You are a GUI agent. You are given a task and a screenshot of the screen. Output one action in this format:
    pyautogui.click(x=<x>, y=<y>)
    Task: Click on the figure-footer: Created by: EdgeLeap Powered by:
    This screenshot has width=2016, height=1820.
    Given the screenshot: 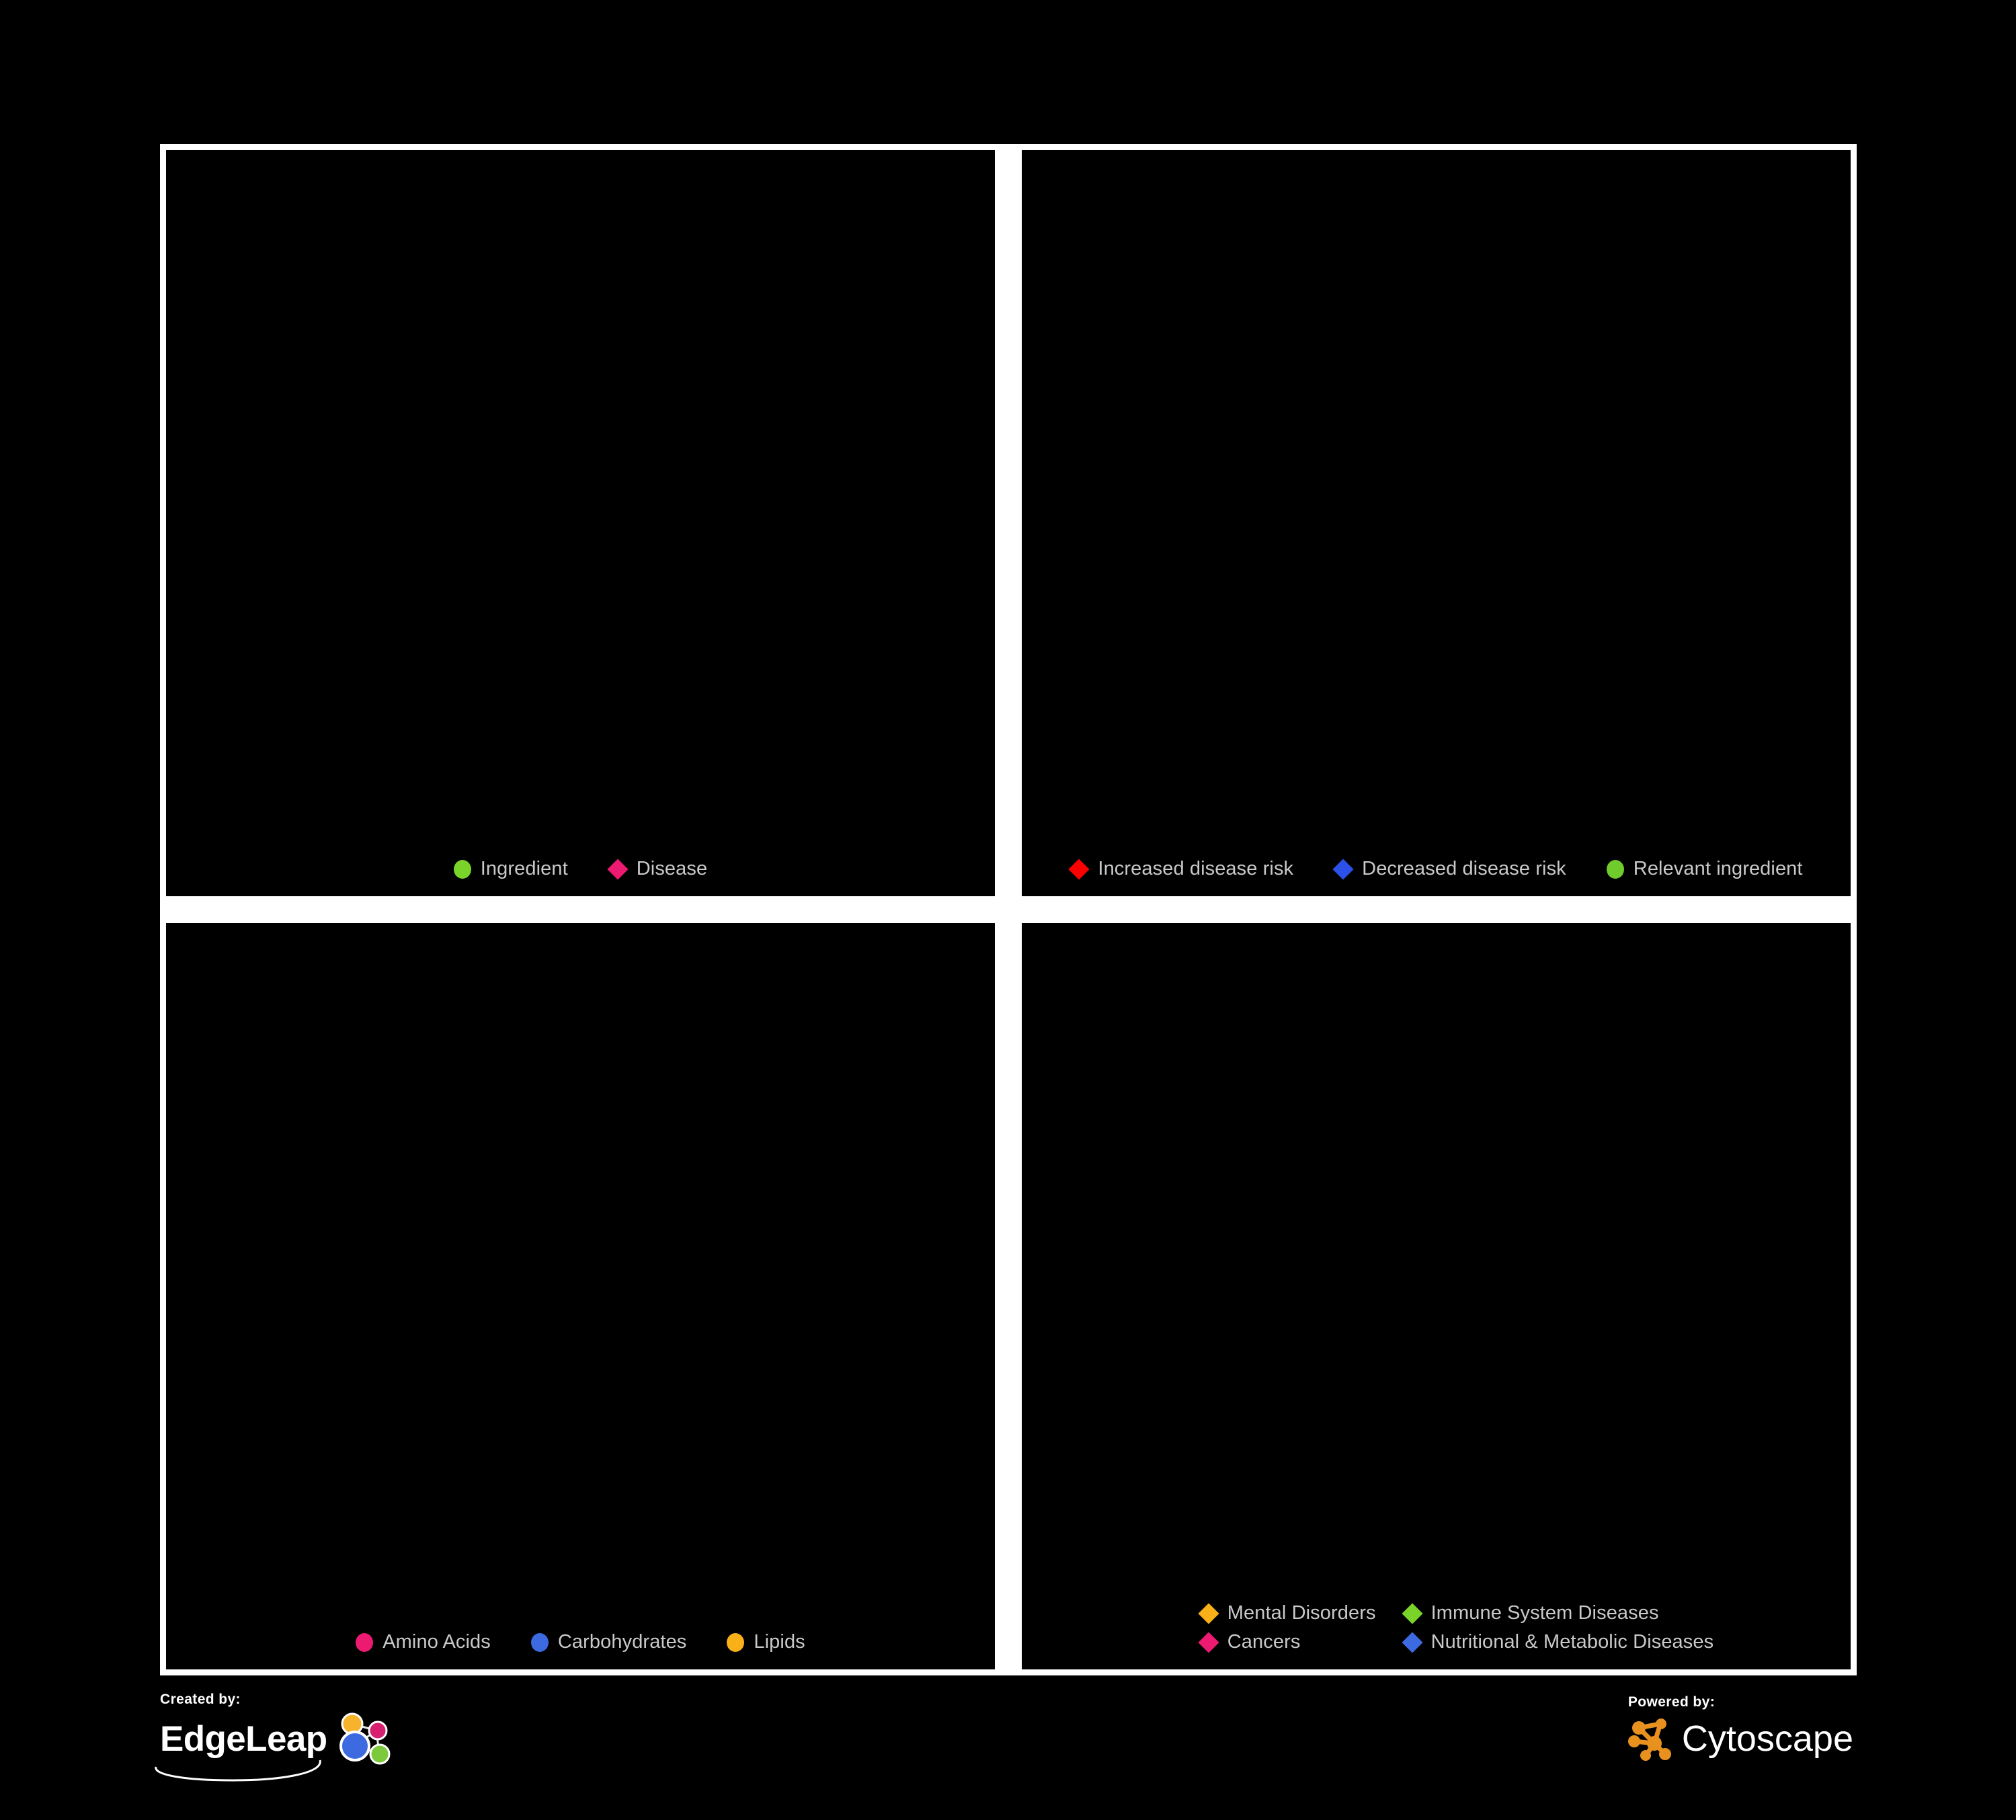 What is the action you would take?
    pyautogui.click(x=1005, y=1738)
    